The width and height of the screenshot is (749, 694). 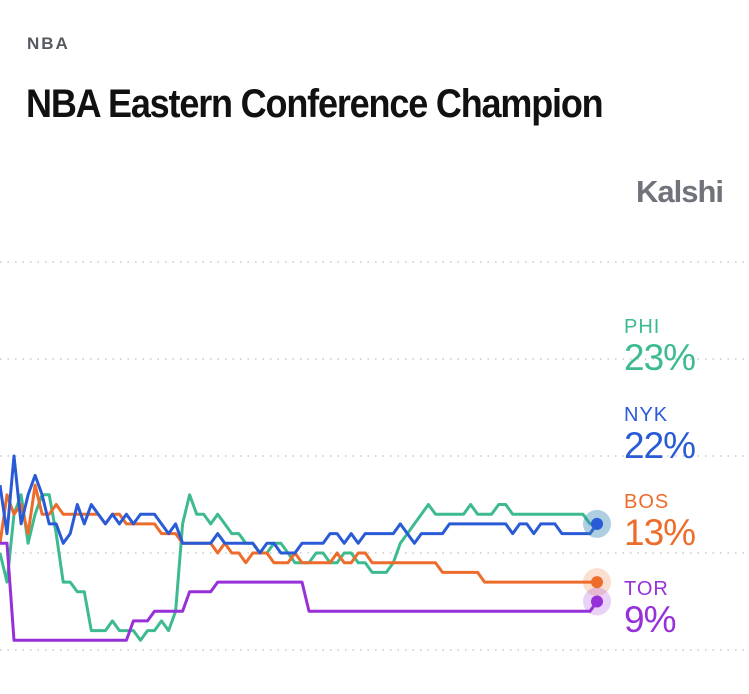 I want to click on legend-item-tor: TOR 9%, so click(x=650, y=609).